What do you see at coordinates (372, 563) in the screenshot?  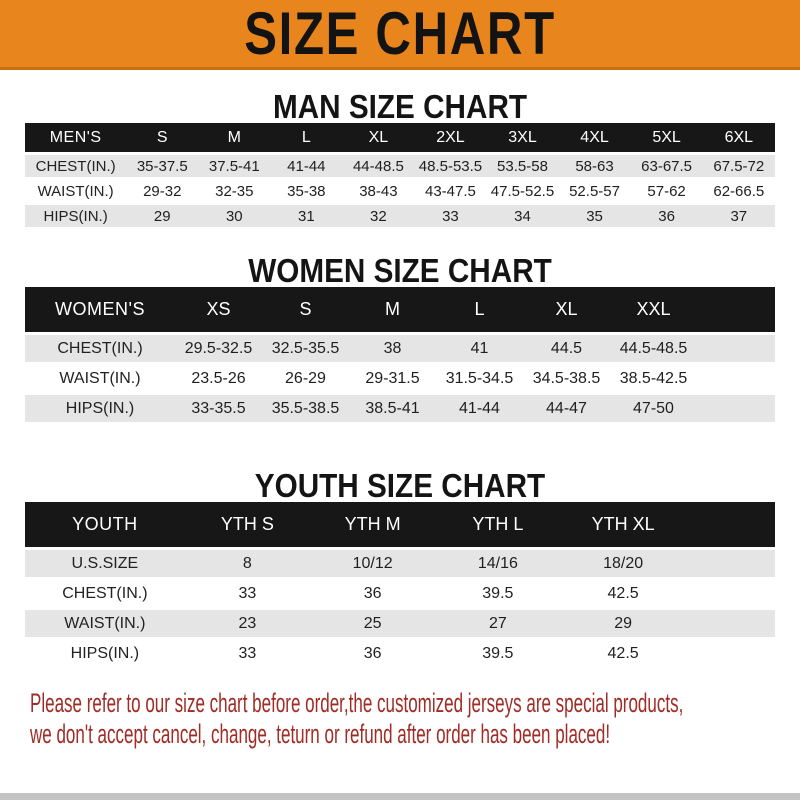 I see `cell: 10/12` at bounding box center [372, 563].